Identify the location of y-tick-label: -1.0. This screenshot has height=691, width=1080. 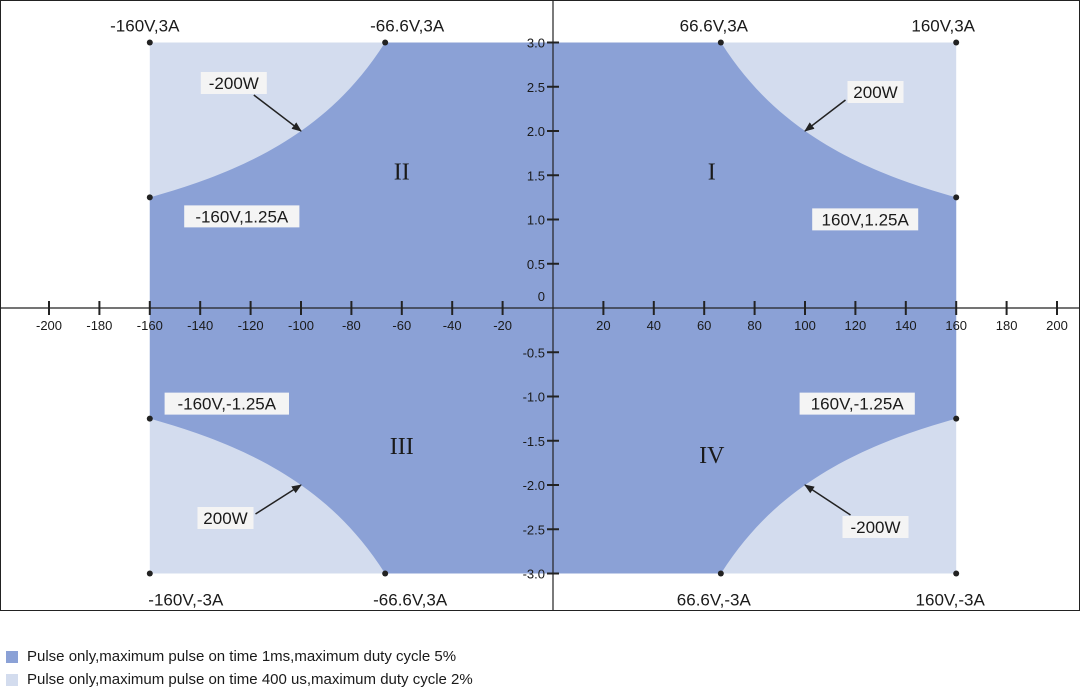
(534, 397).